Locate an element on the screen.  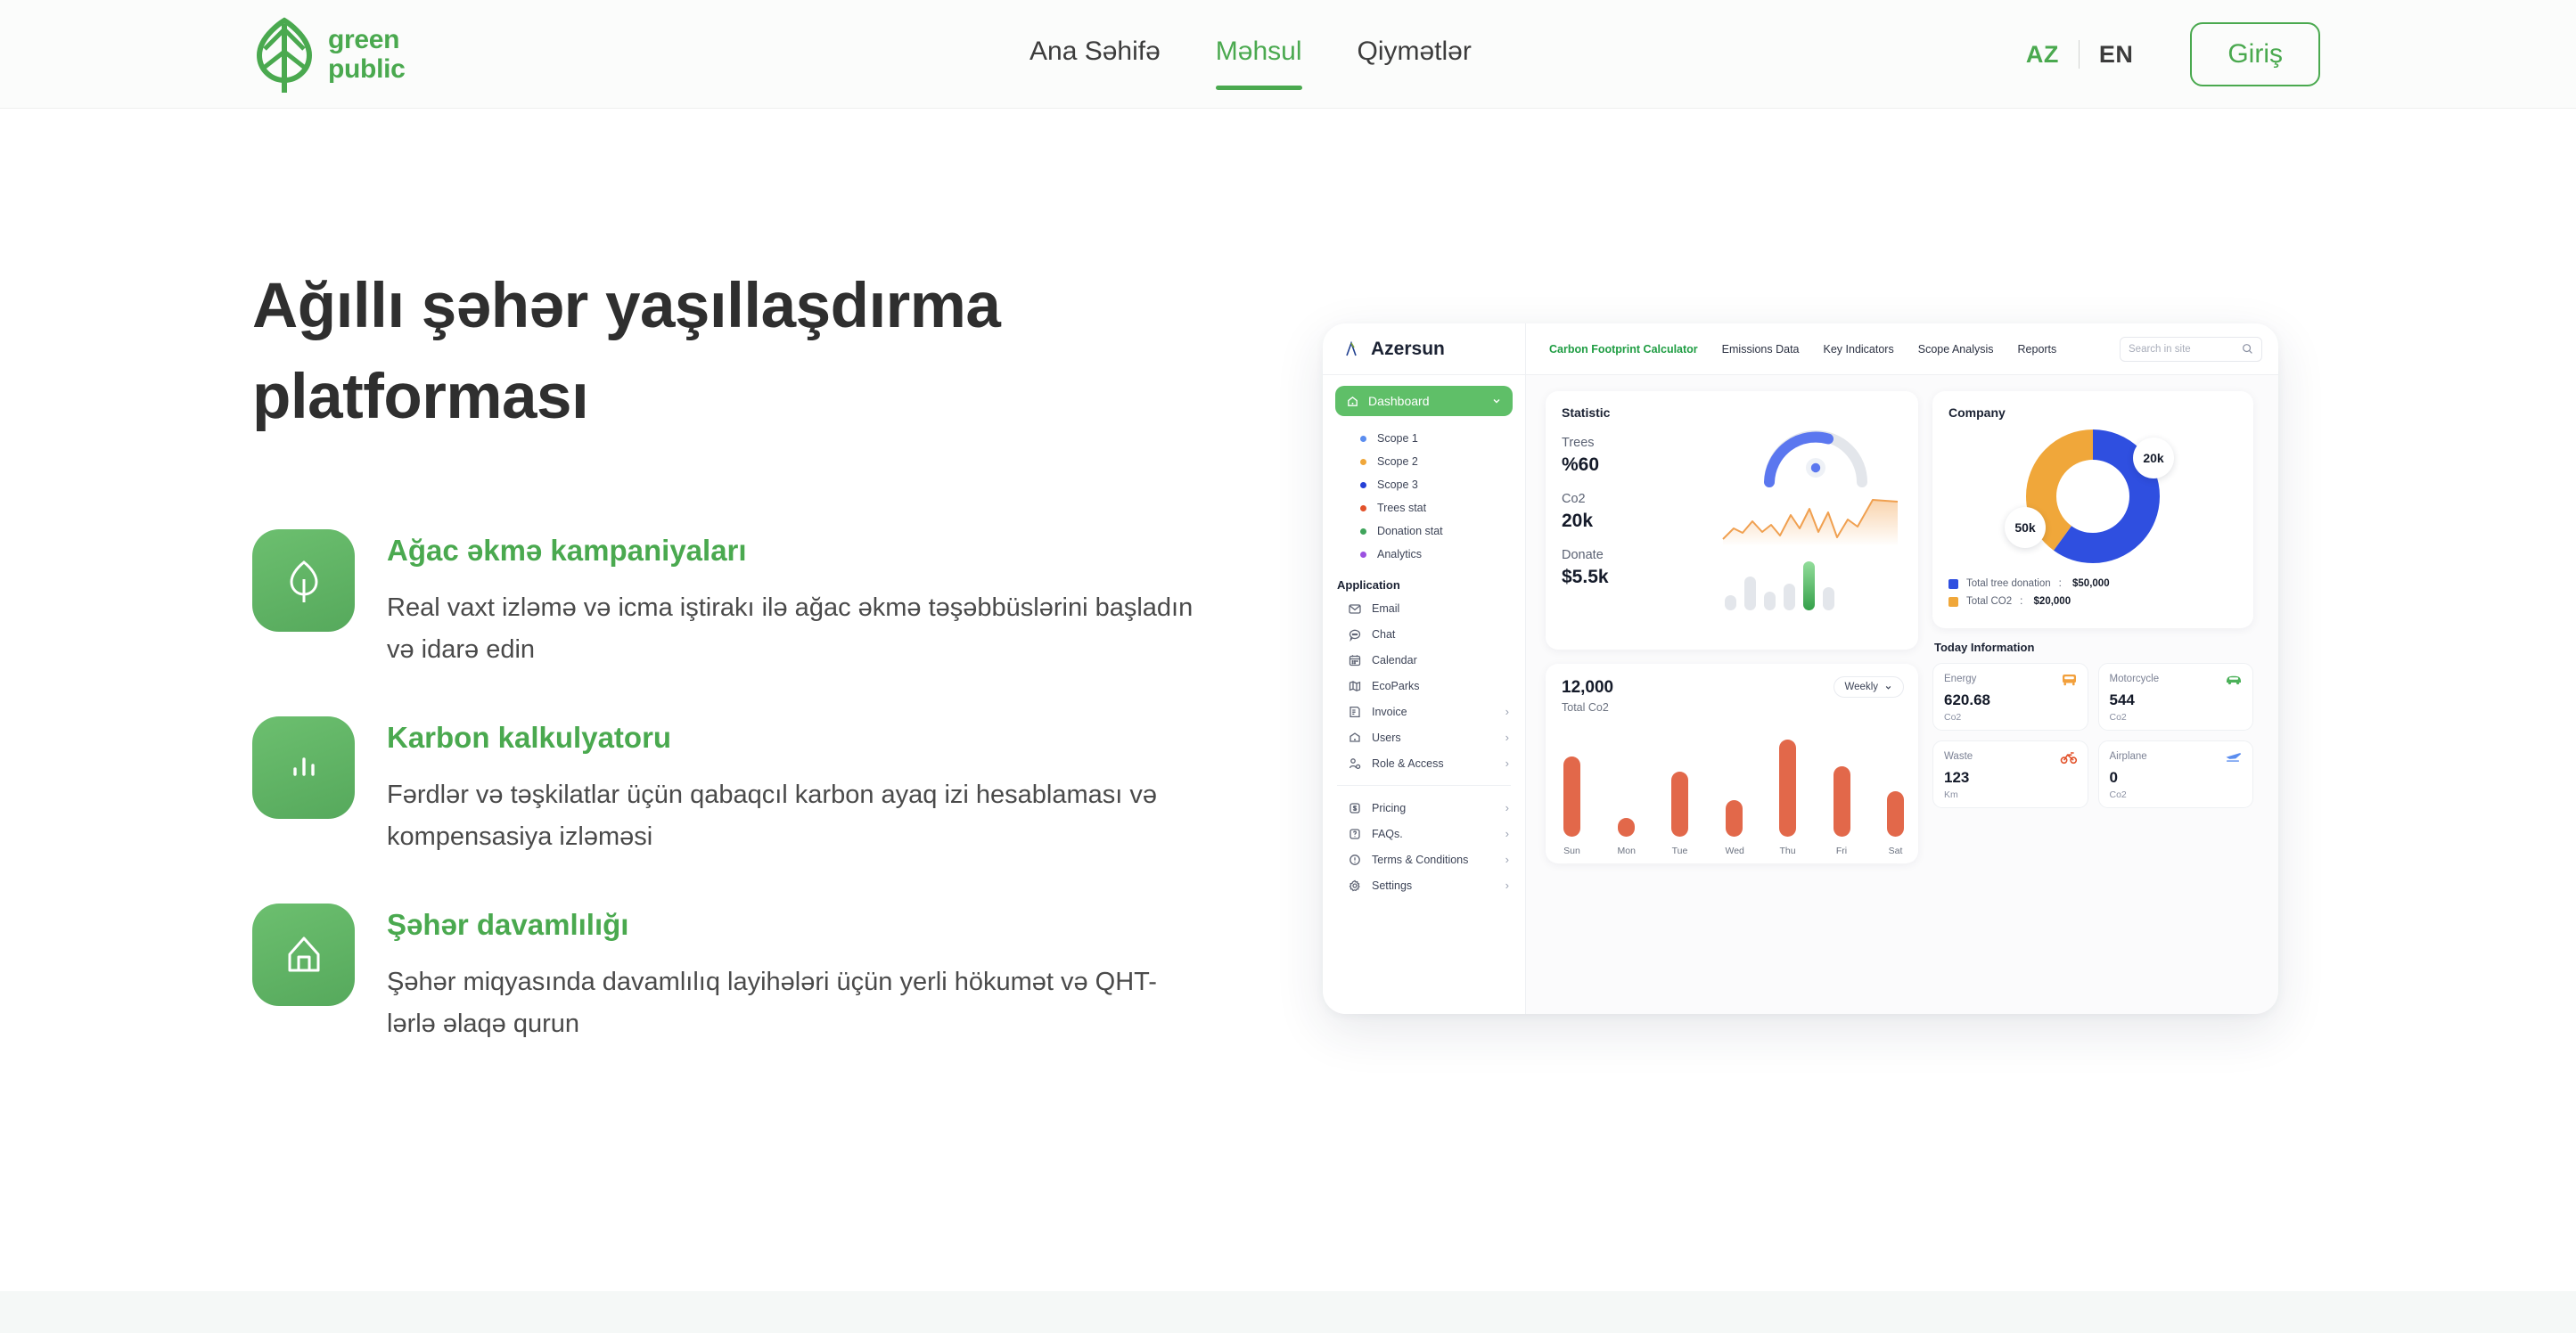
trees-gauge-chart is located at coordinates (1815, 458).